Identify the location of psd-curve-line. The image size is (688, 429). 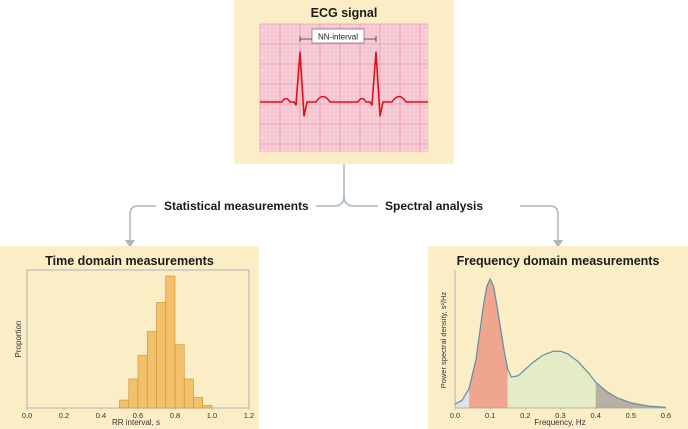
(560, 342).